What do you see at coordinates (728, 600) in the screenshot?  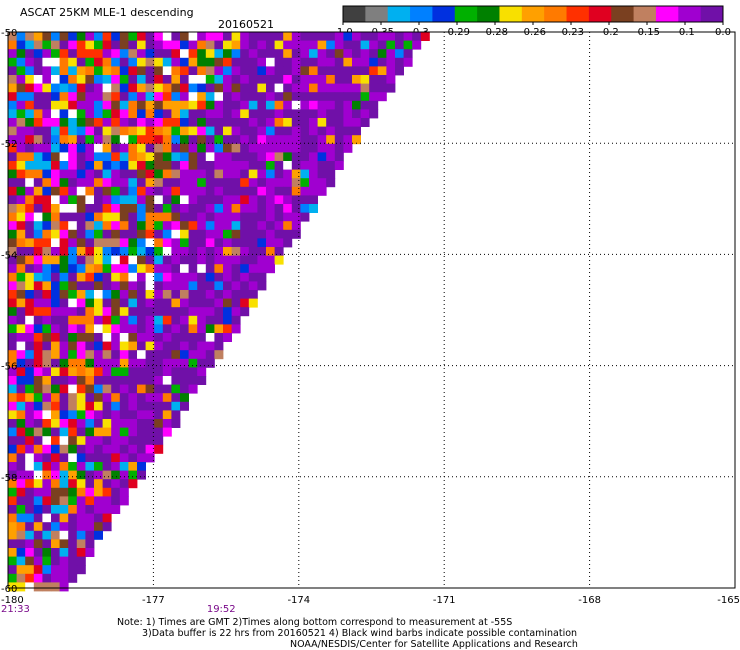 I see `x-tick-label: -165` at bounding box center [728, 600].